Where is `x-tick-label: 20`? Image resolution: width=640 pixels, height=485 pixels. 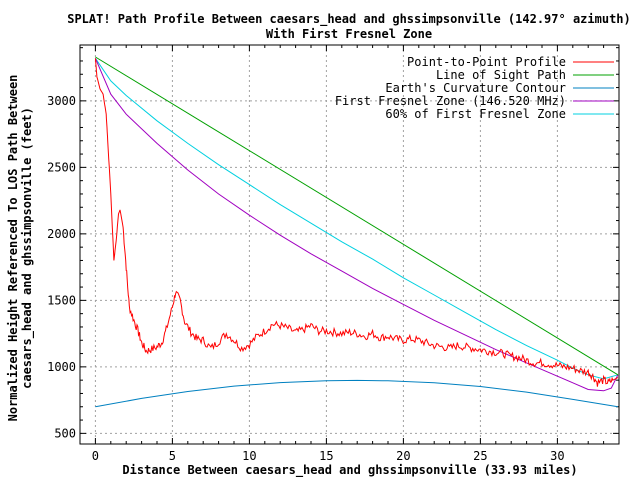
x-tick-label: 20 is located at coordinates (403, 456).